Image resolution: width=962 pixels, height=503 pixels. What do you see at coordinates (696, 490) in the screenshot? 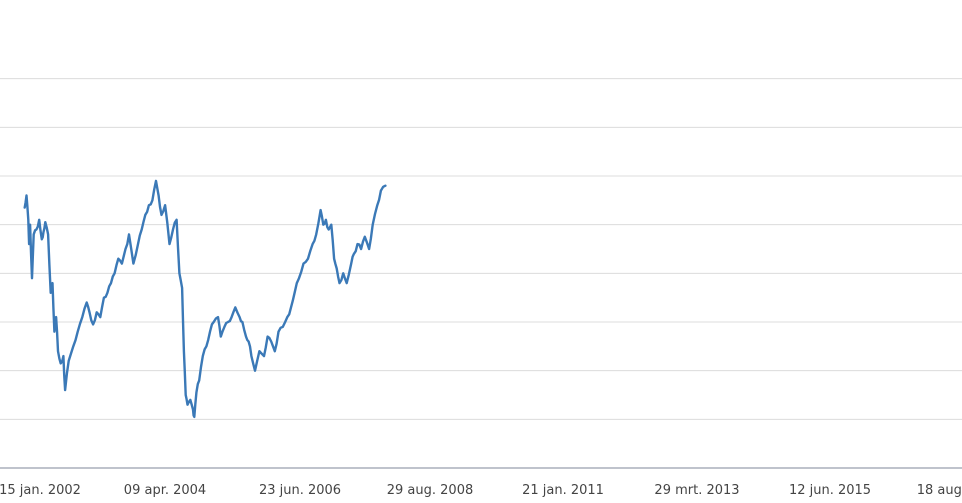
I see `x-tick-label: 29 mrt. 2013` at bounding box center [696, 490].